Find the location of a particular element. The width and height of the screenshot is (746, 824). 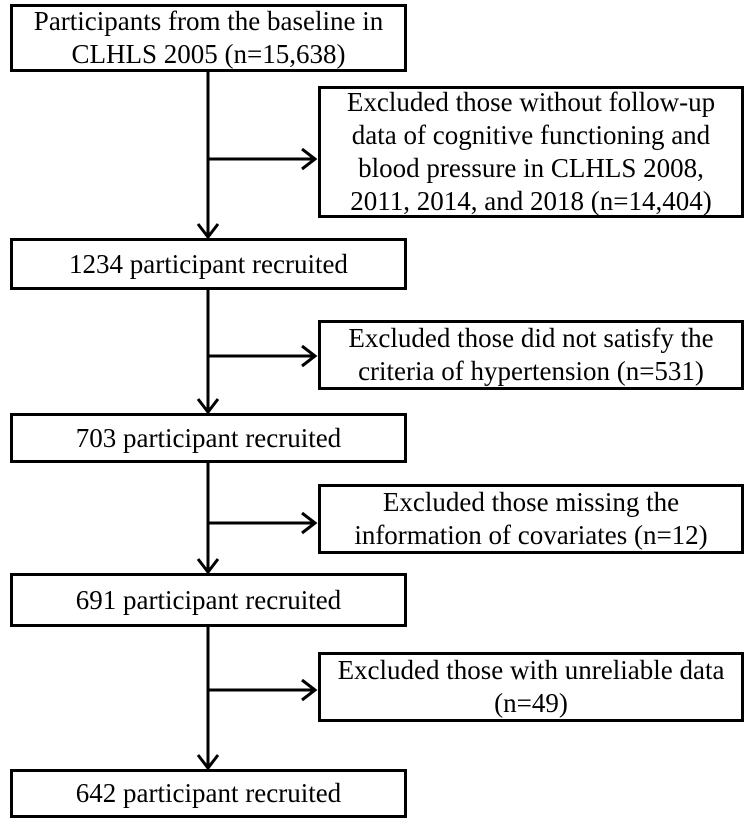

box-recruited-691-label: 691 participant recruited is located at coordinates (208, 599).